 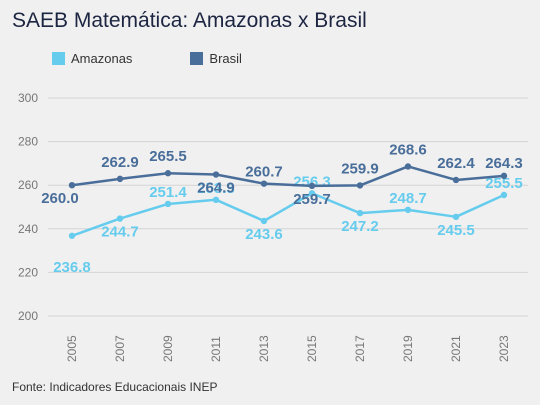 What do you see at coordinates (456, 217) in the screenshot?
I see `data-point-amazonas-2021` at bounding box center [456, 217].